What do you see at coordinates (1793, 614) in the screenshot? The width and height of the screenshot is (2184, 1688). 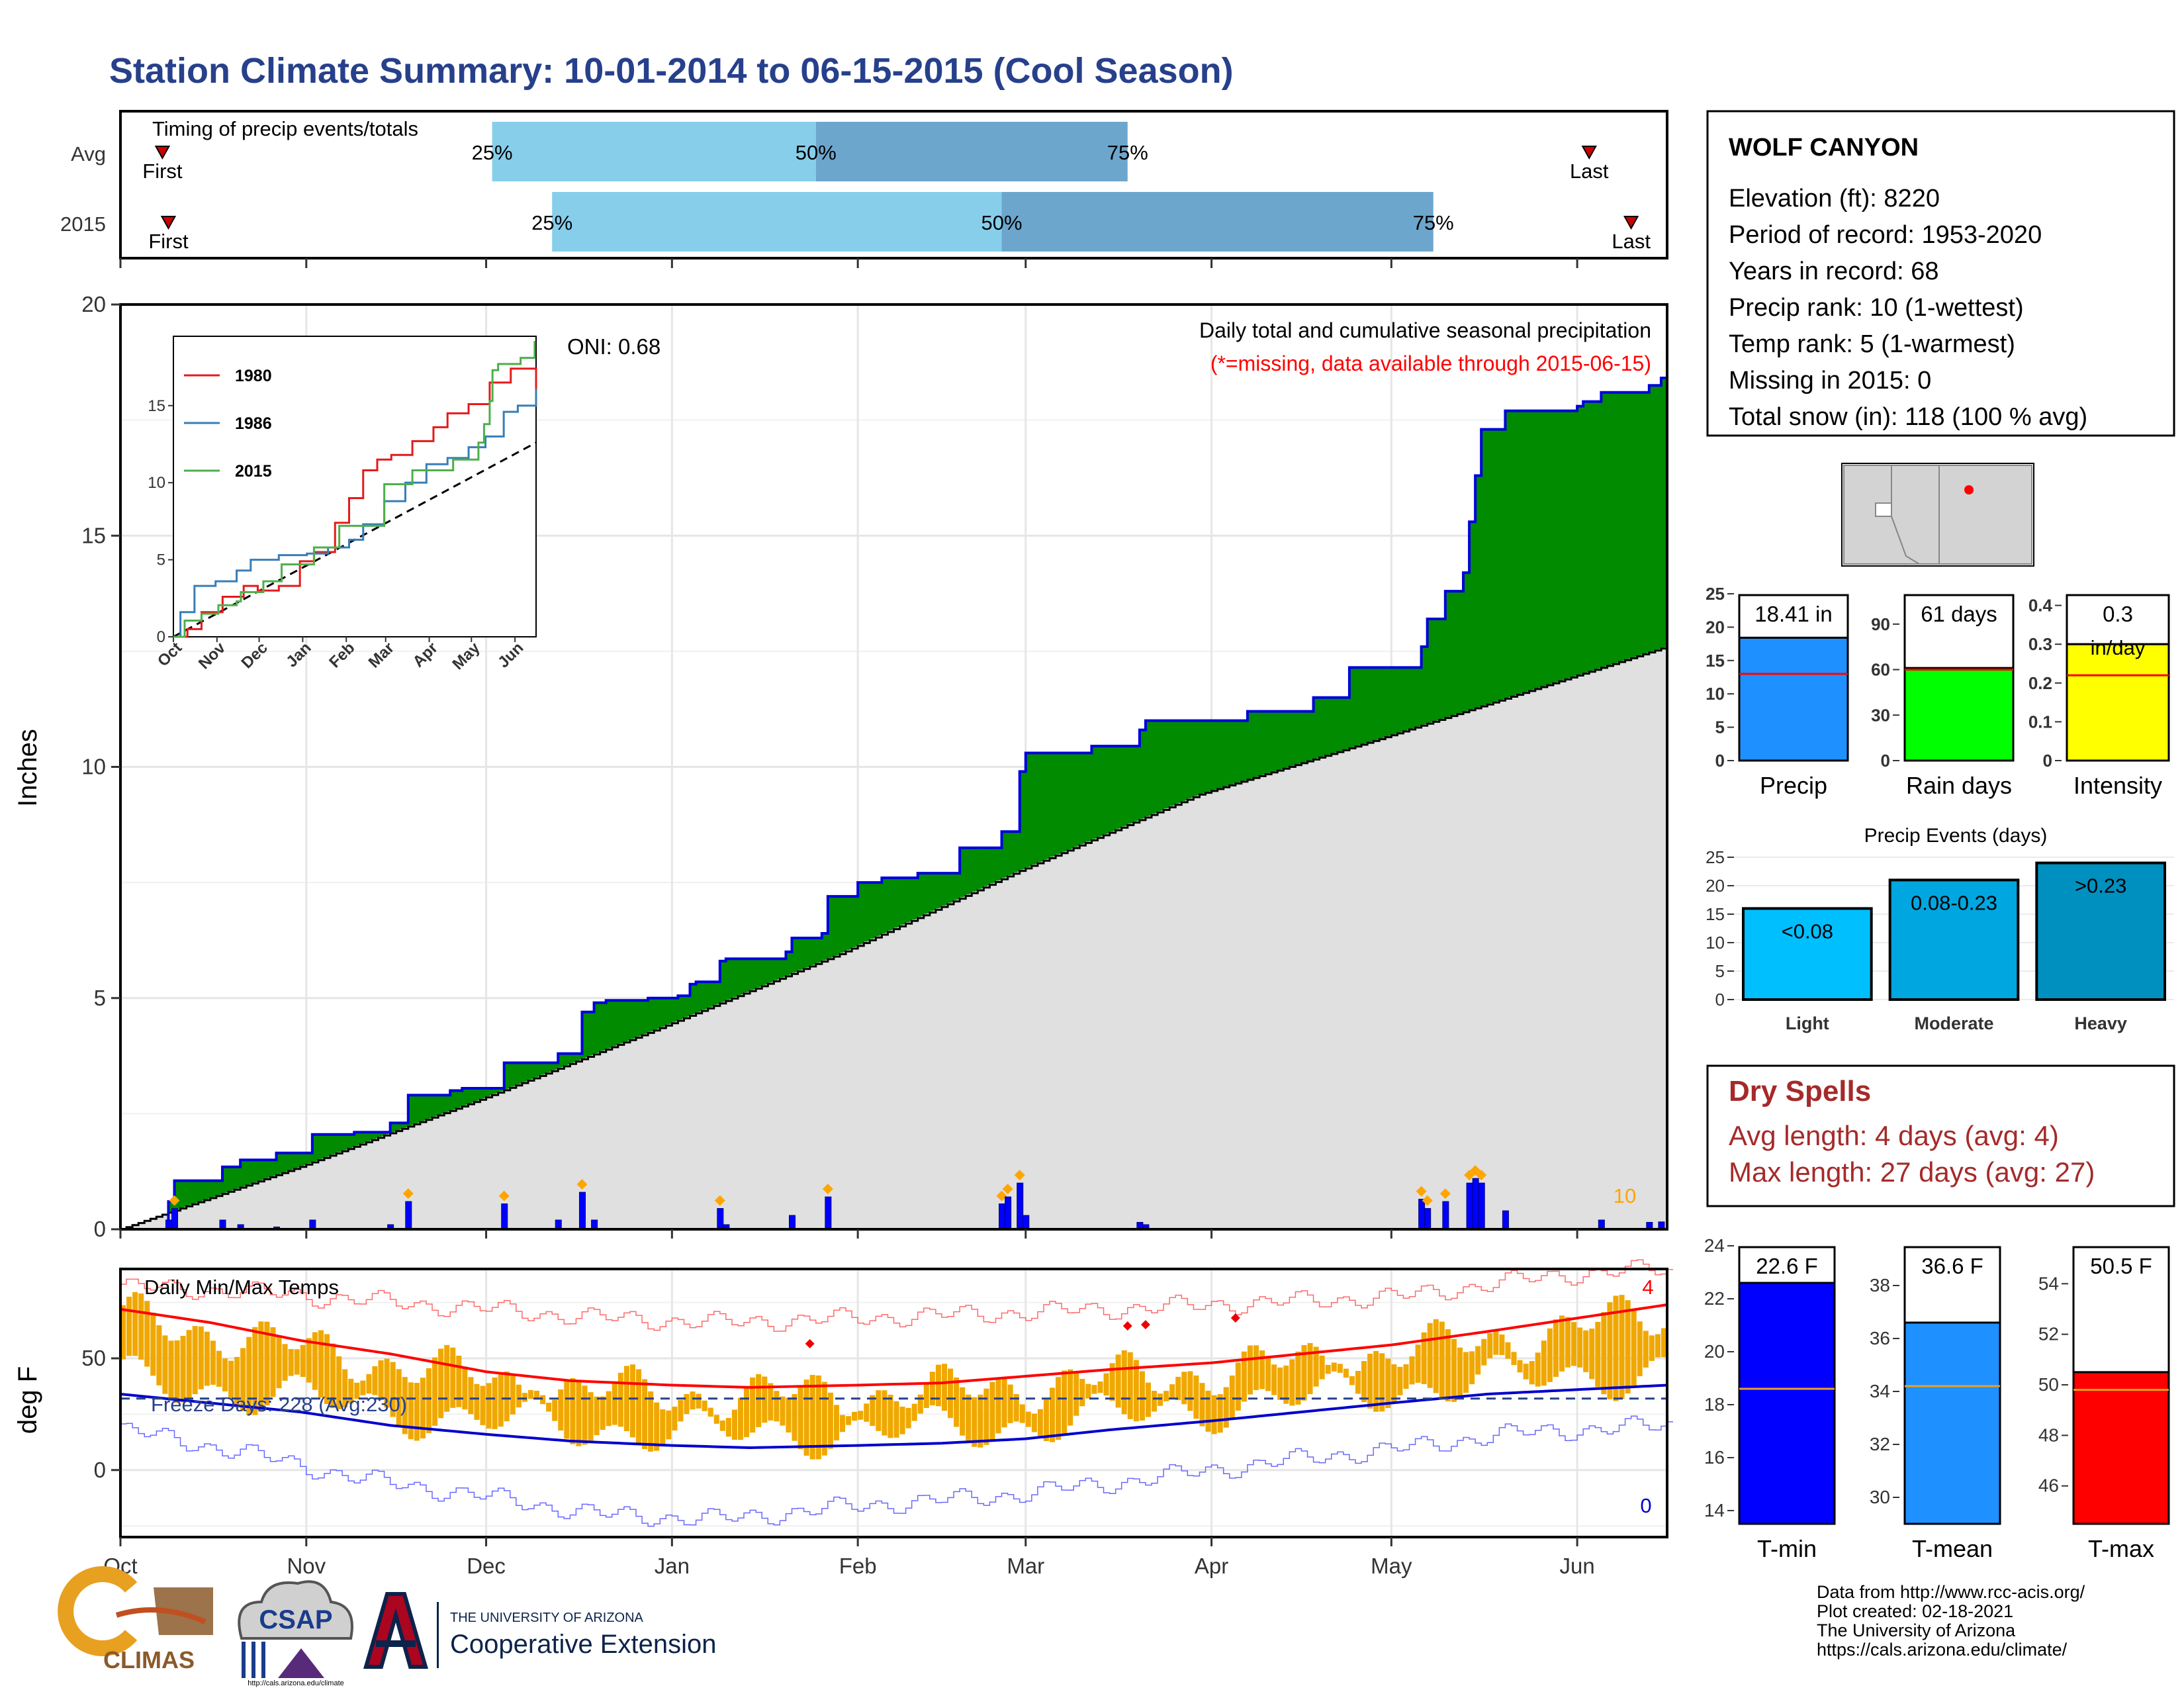 I see `panel-value-label: 18.41 in` at bounding box center [1793, 614].